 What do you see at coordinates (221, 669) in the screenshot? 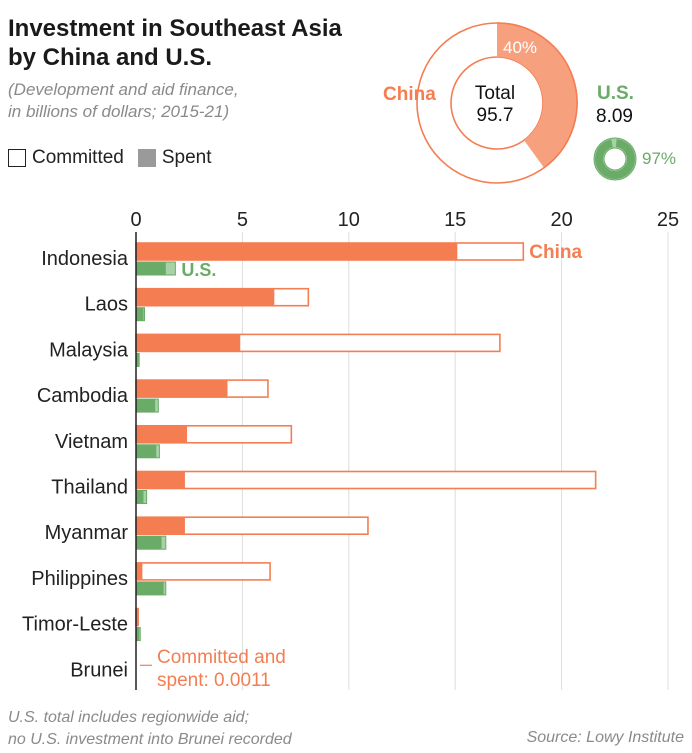
I see `brunei-annotation: Committed and spent: 0.0011` at bounding box center [221, 669].